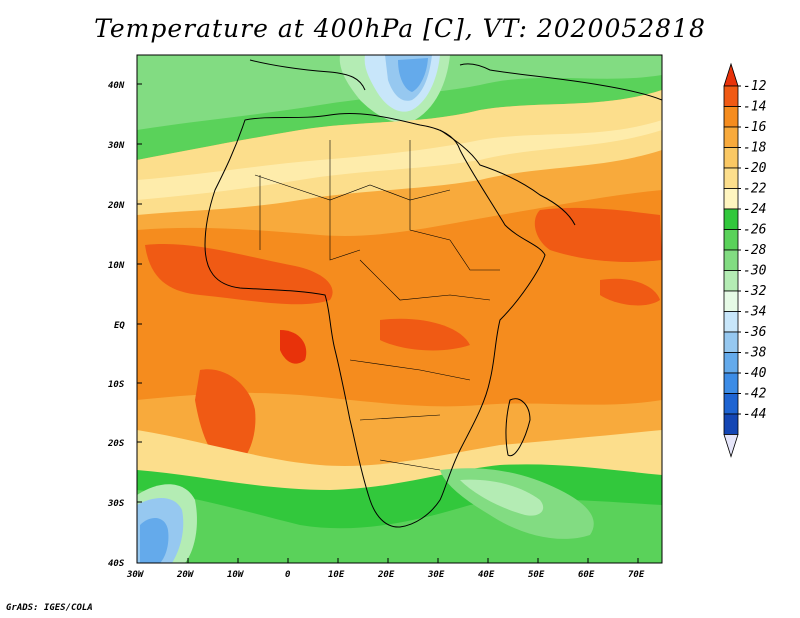 This screenshot has height=618, width=800. Describe the element at coordinates (116, 504) in the screenshot. I see `lat-label: 30S` at that location.